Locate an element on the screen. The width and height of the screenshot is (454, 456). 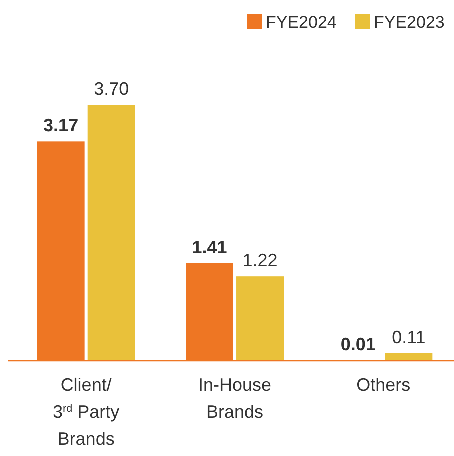
data-label: 3.17 is located at coordinates (61, 126).